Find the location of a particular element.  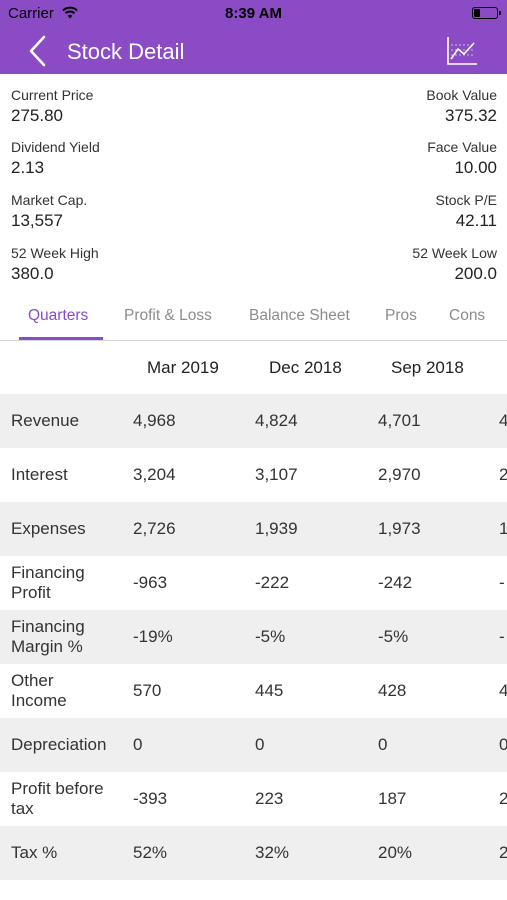

nav-bar: Stock Detail is located at coordinates (253, 51).